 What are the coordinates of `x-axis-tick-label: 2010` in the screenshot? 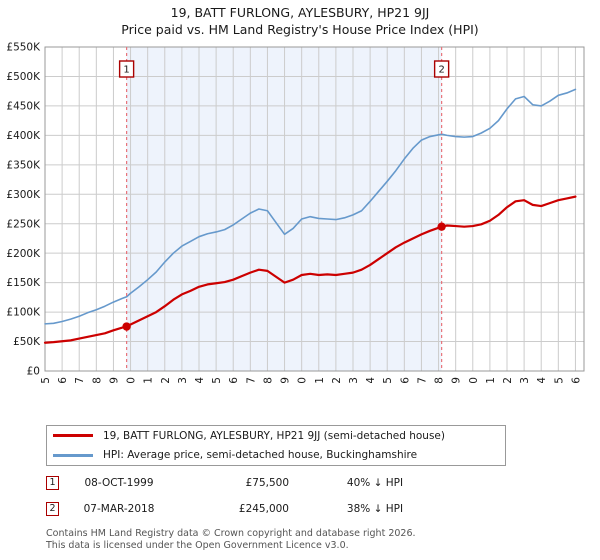 It's located at (303, 380).